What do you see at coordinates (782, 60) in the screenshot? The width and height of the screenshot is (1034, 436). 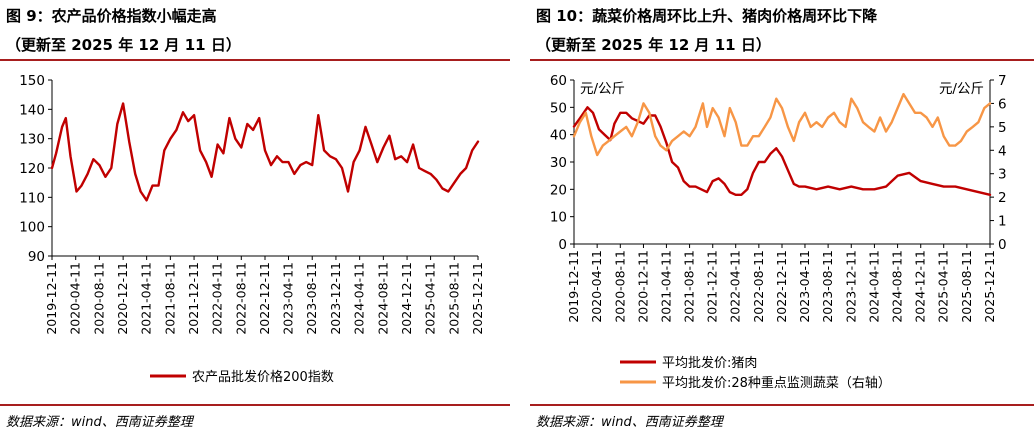 I see `right-top-rule` at bounding box center [782, 60].